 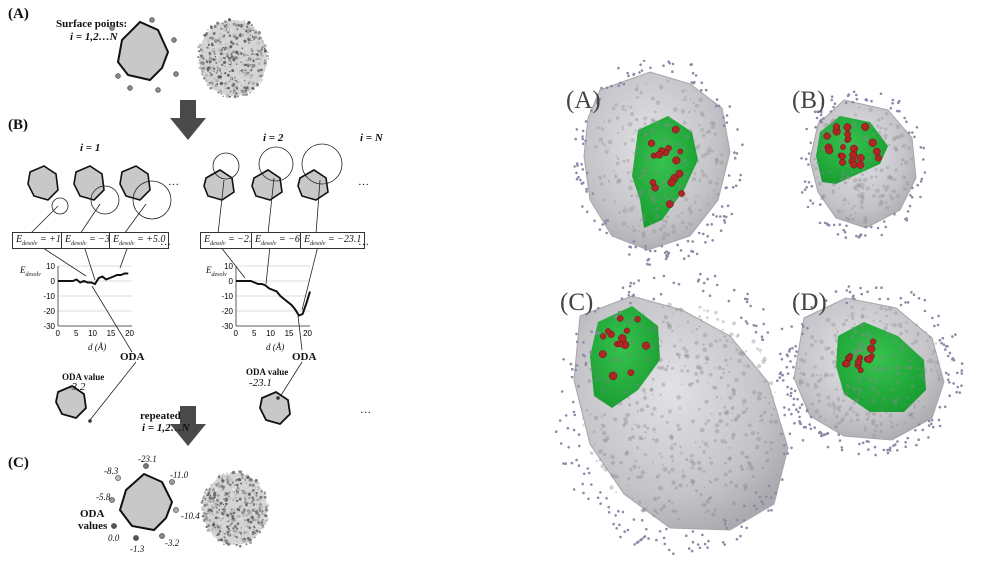 What do you see at coordinates (207, 239) in the screenshot?
I see `energy-symbol: E` at bounding box center [207, 239].